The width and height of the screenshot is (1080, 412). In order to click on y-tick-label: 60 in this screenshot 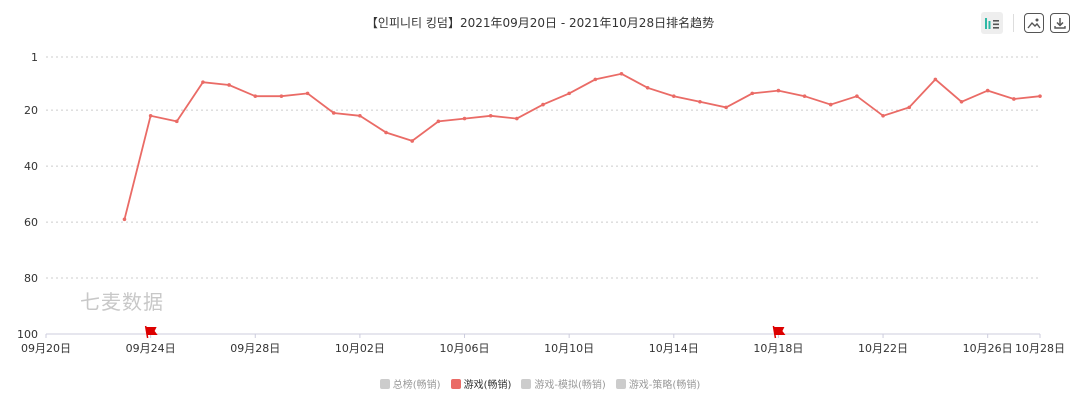, I will do `click(31, 222)`.